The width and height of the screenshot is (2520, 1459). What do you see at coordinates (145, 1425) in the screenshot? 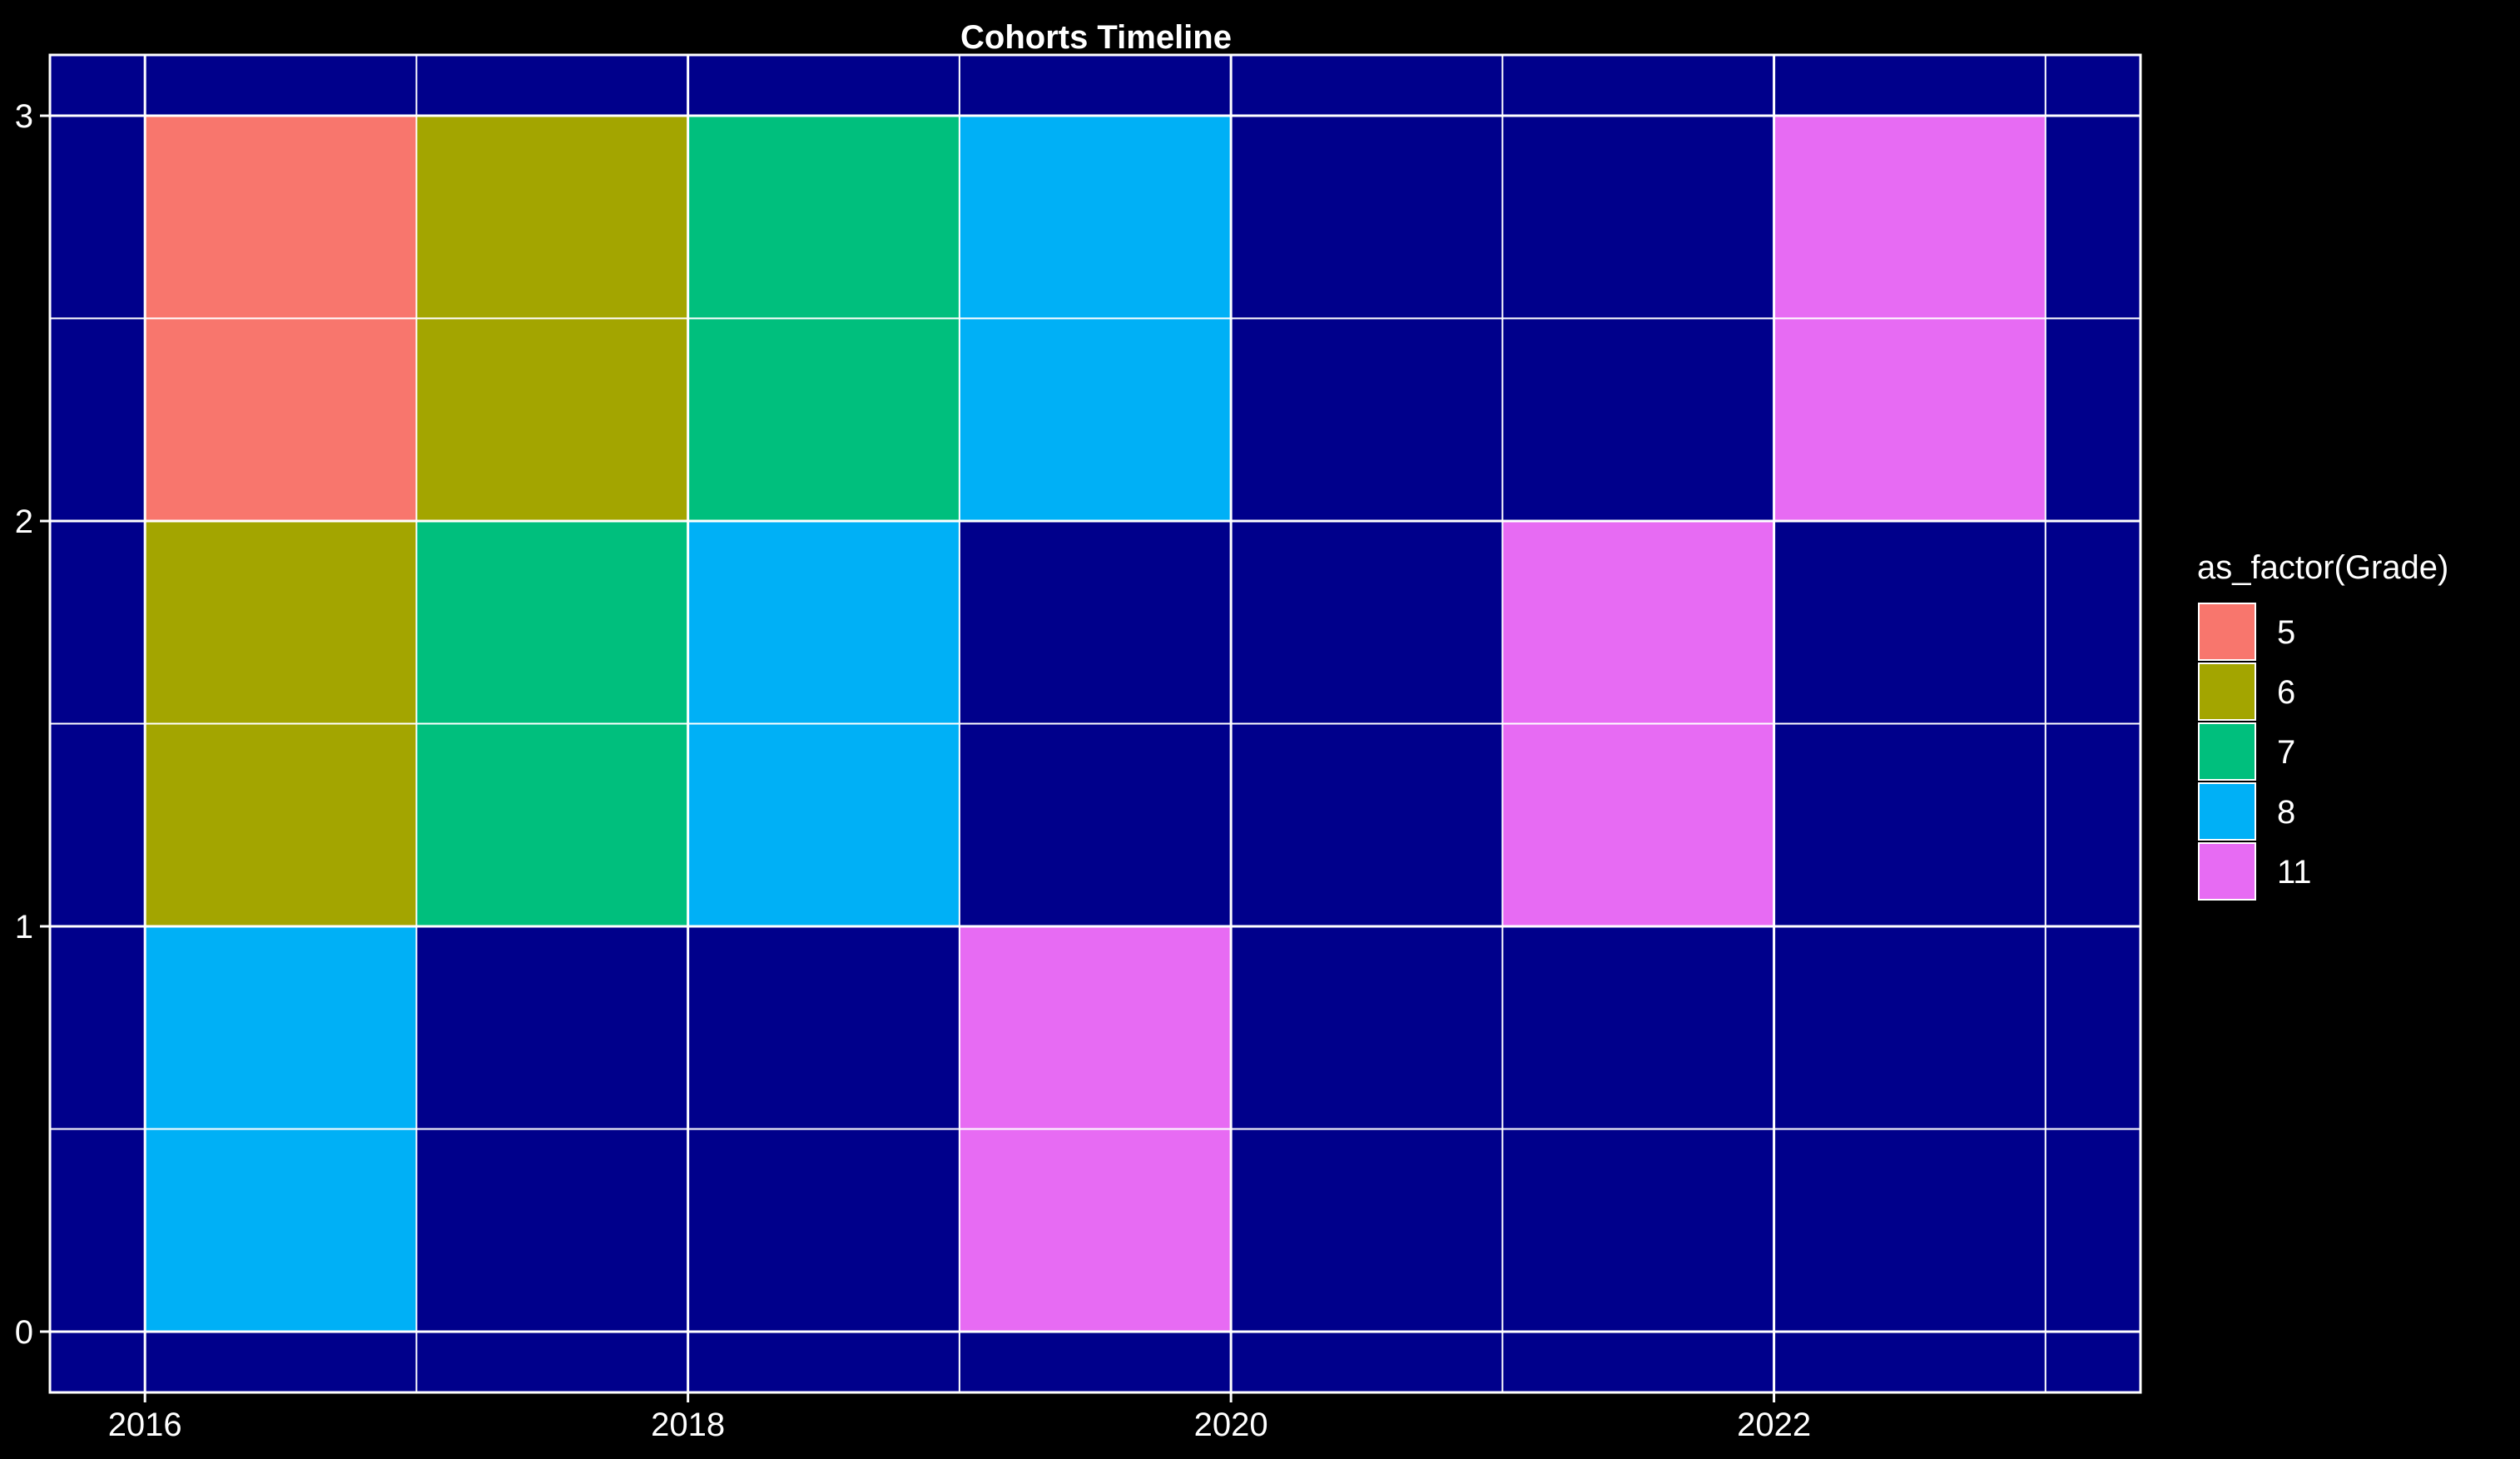
I see `x-tick-label: 2016` at bounding box center [145, 1425].